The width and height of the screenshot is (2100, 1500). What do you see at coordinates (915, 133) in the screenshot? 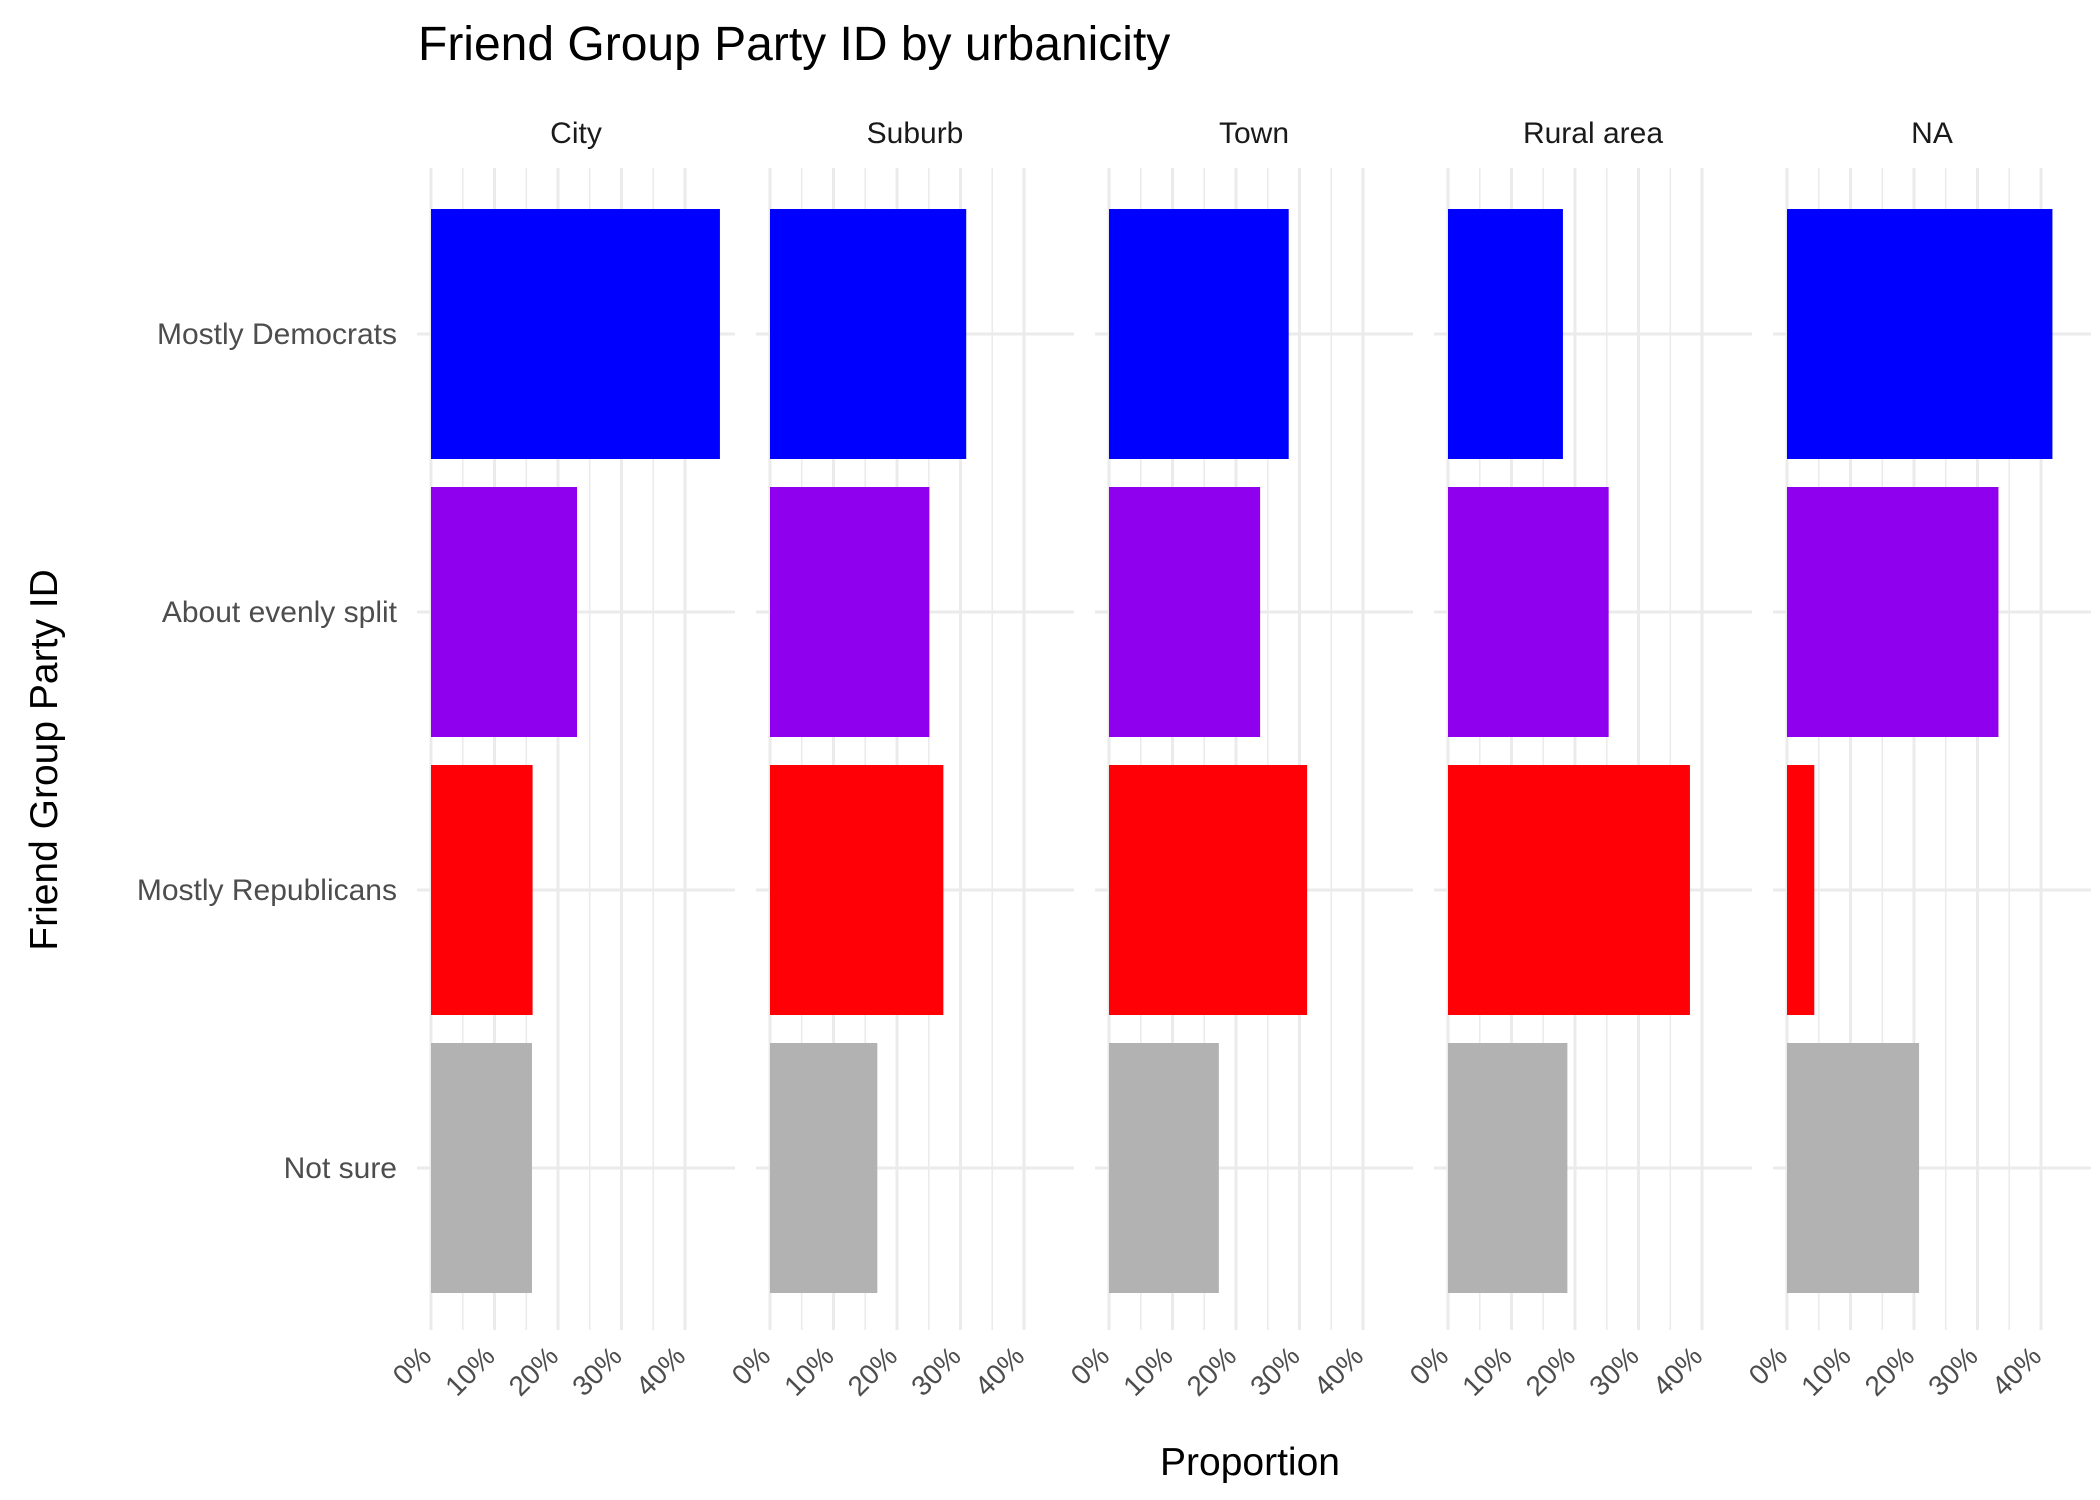
I see `facet-label-suburb: Suburb` at bounding box center [915, 133].